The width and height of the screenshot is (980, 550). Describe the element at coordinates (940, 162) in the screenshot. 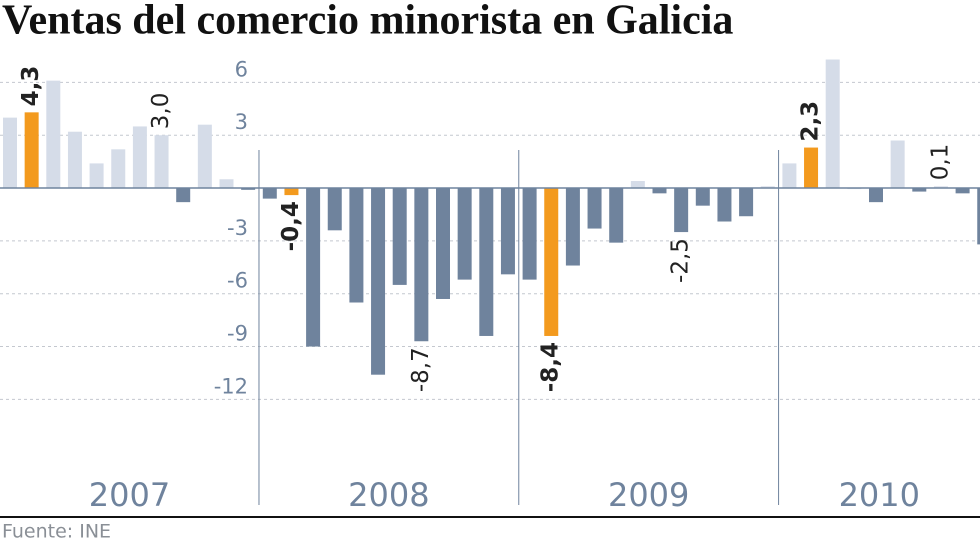

I see `value-label: 0,1` at that location.